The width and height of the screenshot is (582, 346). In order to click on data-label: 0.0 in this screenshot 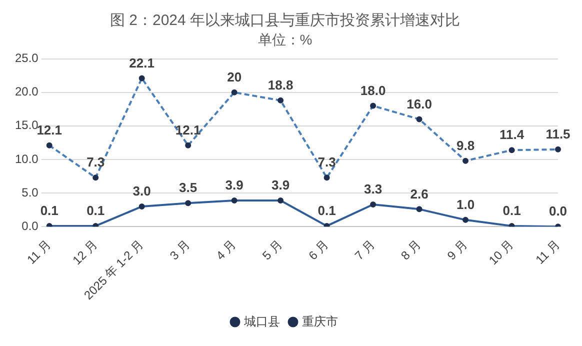, I will do `click(558, 211)`.